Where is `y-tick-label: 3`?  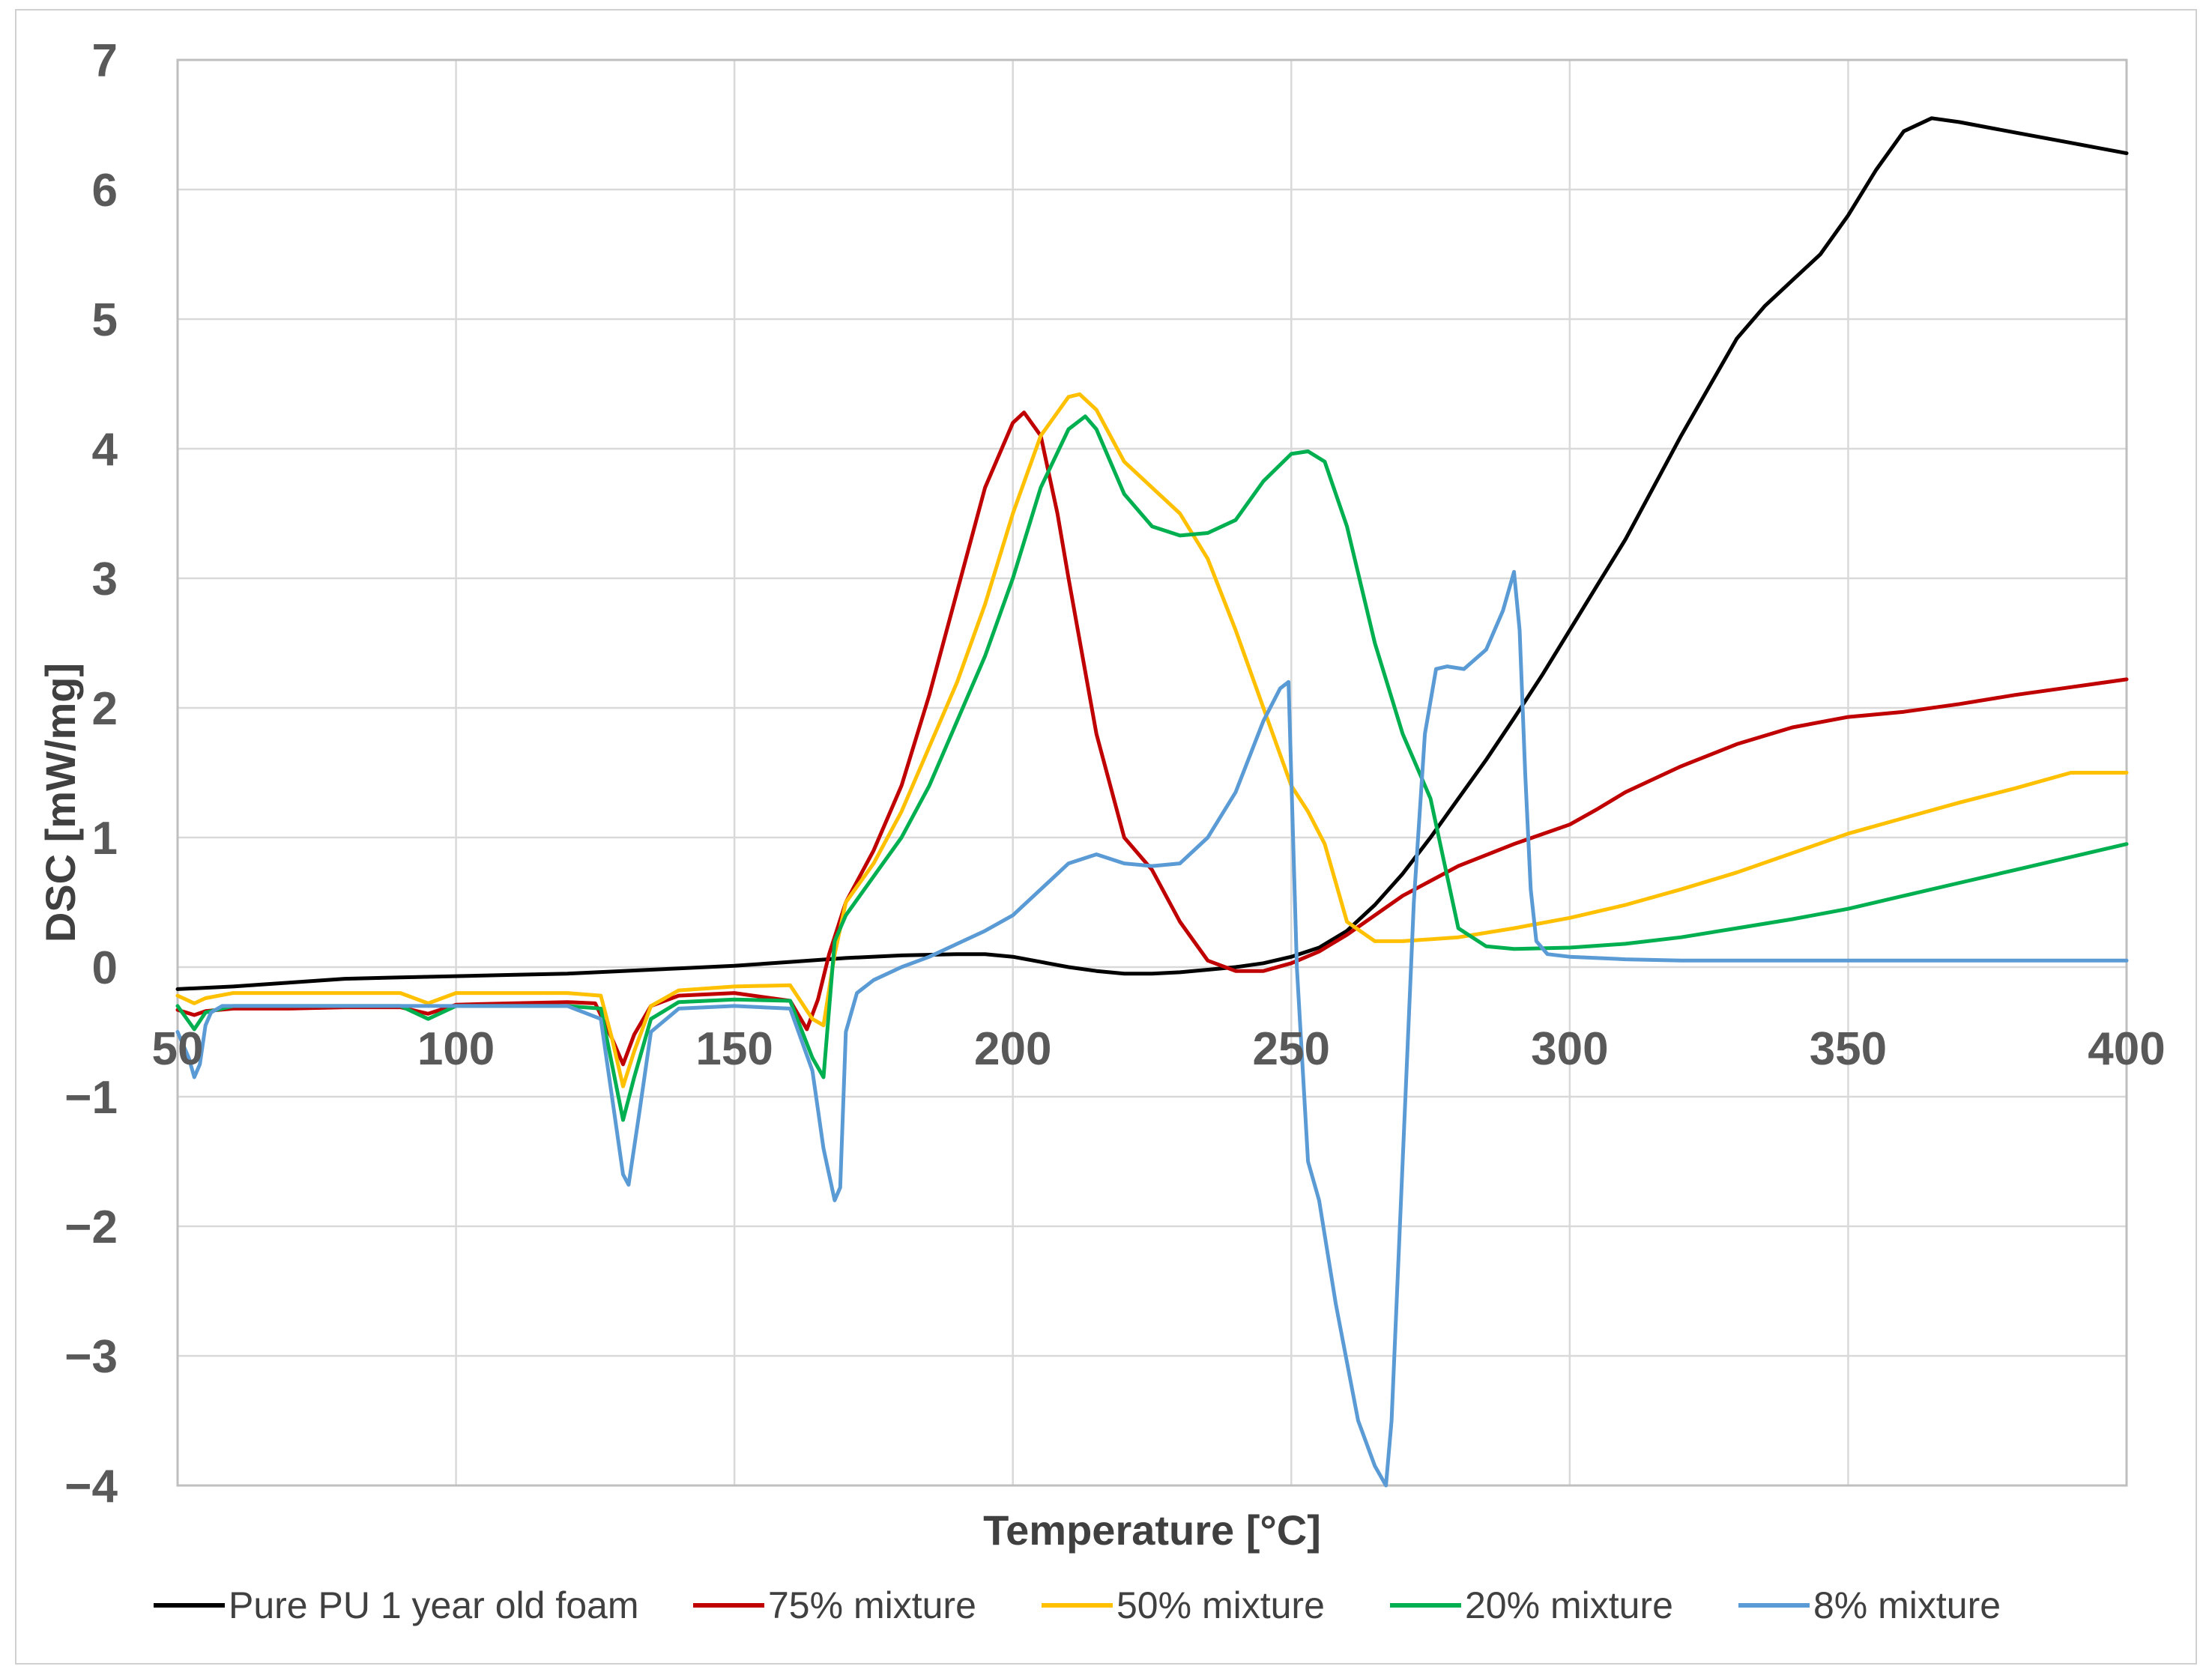 y-tick-label: 3 is located at coordinates (105, 579).